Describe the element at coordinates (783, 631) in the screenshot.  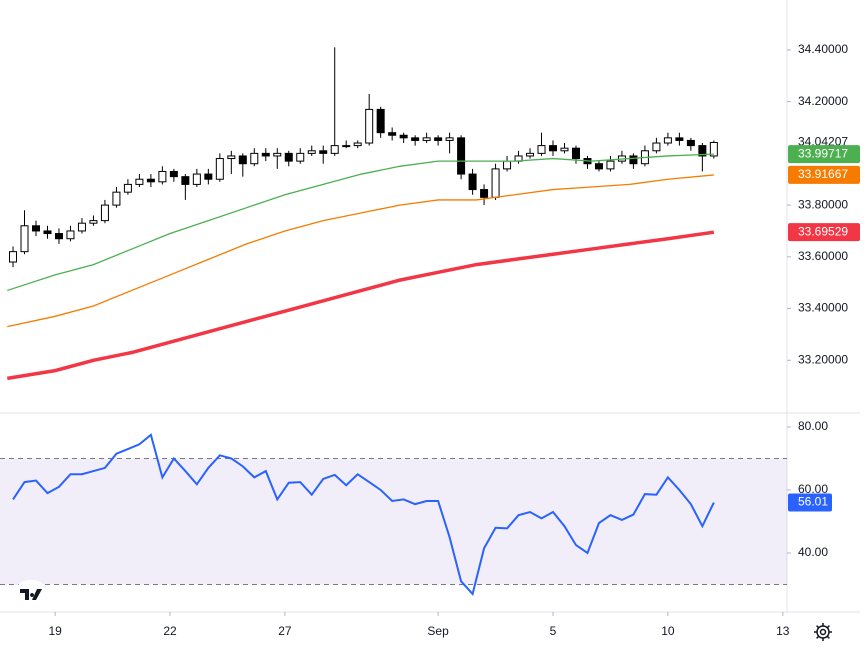
I see `x-tick-label: 13` at that location.